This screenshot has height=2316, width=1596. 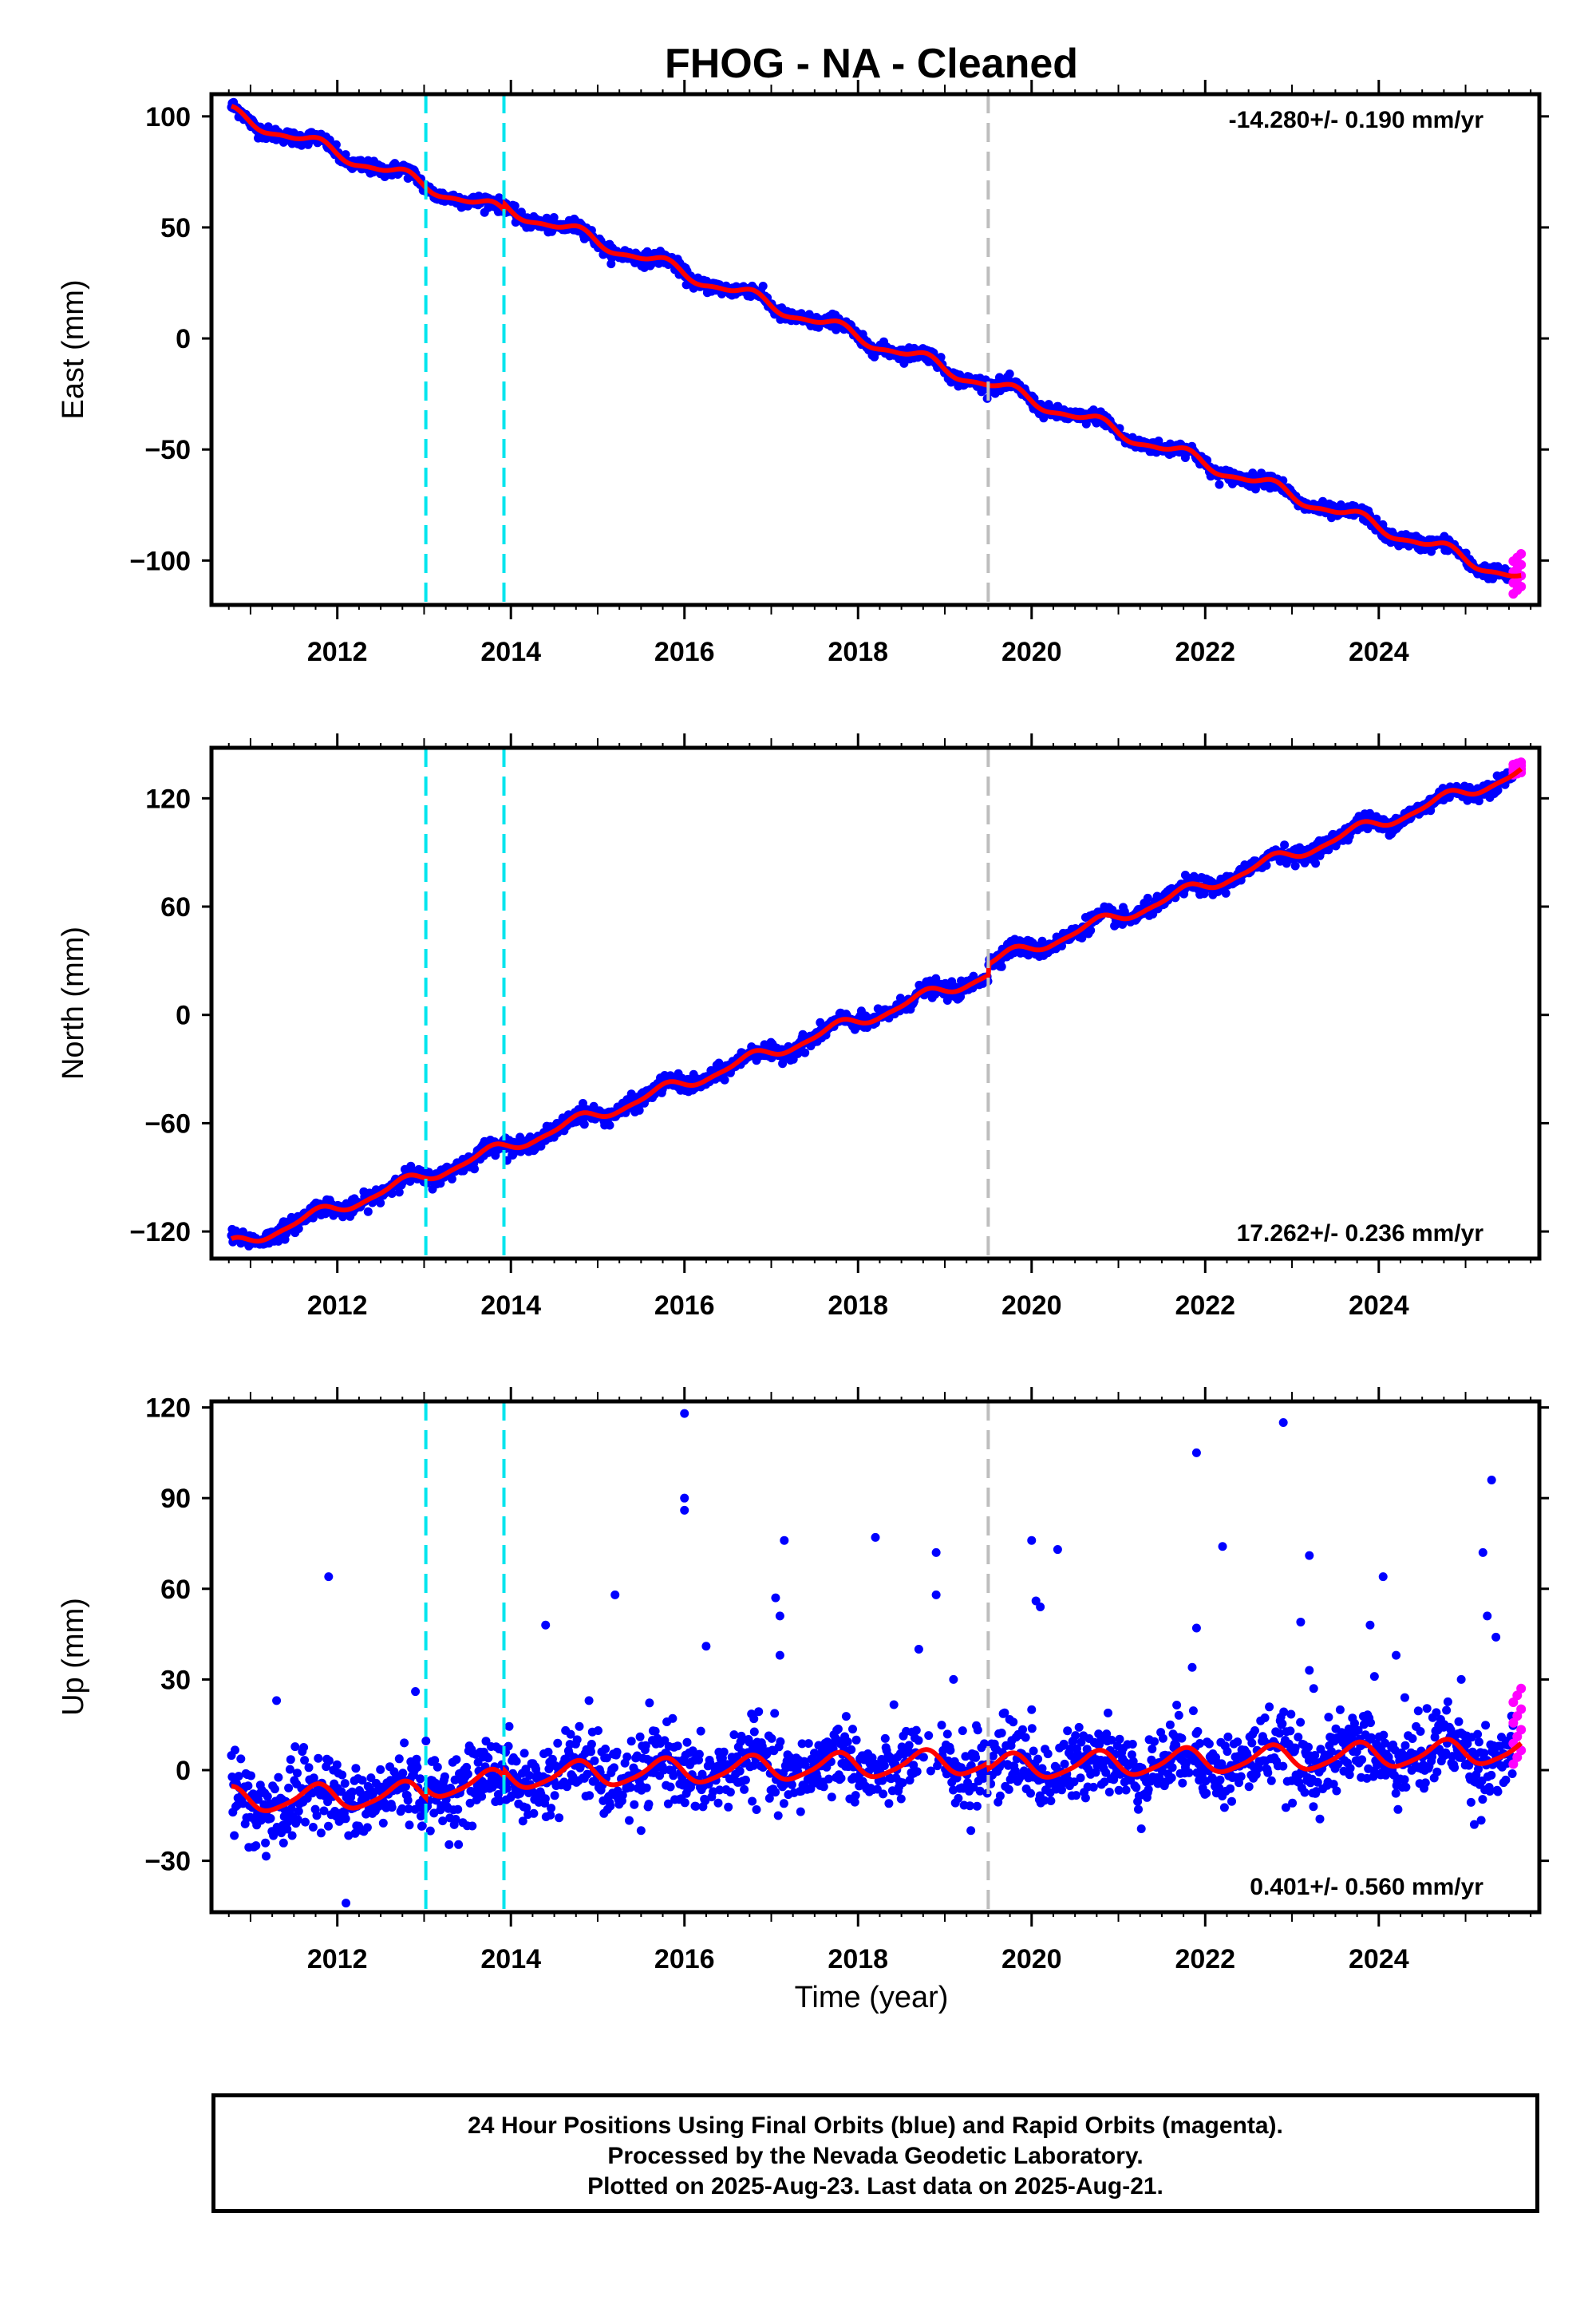 I want to click on y-tick-label: 120, so click(x=168, y=799).